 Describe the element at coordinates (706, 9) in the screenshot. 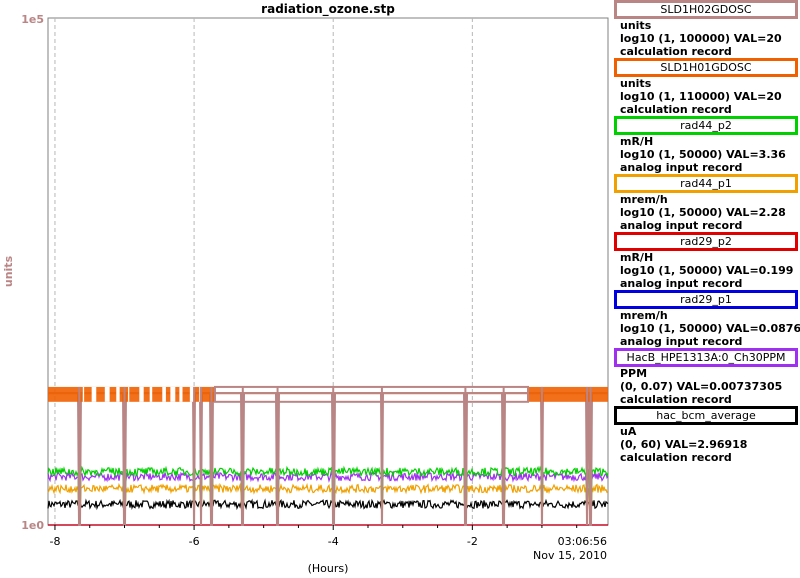

I see `legend-series-name: SLD1H02GDOSC` at that location.